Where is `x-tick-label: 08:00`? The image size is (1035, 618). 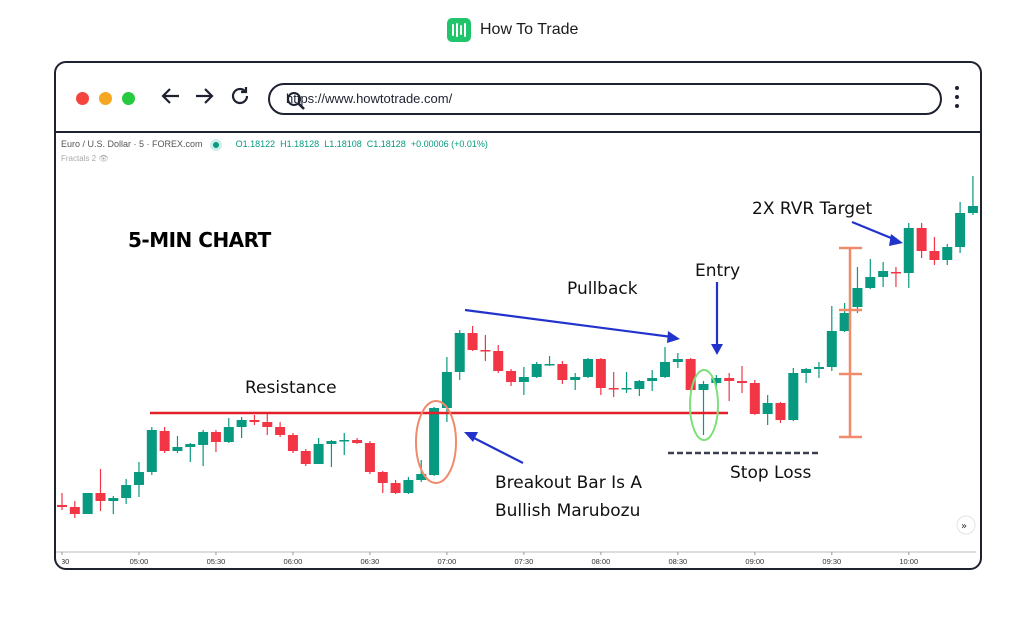 x-tick-label: 08:00 is located at coordinates (600, 561).